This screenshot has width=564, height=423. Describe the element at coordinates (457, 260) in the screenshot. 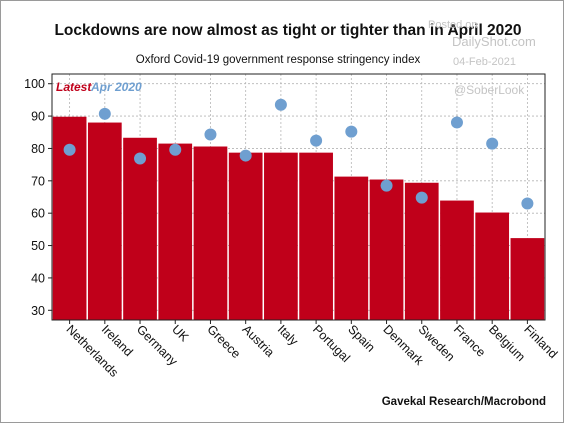

I see `bar-france` at that location.